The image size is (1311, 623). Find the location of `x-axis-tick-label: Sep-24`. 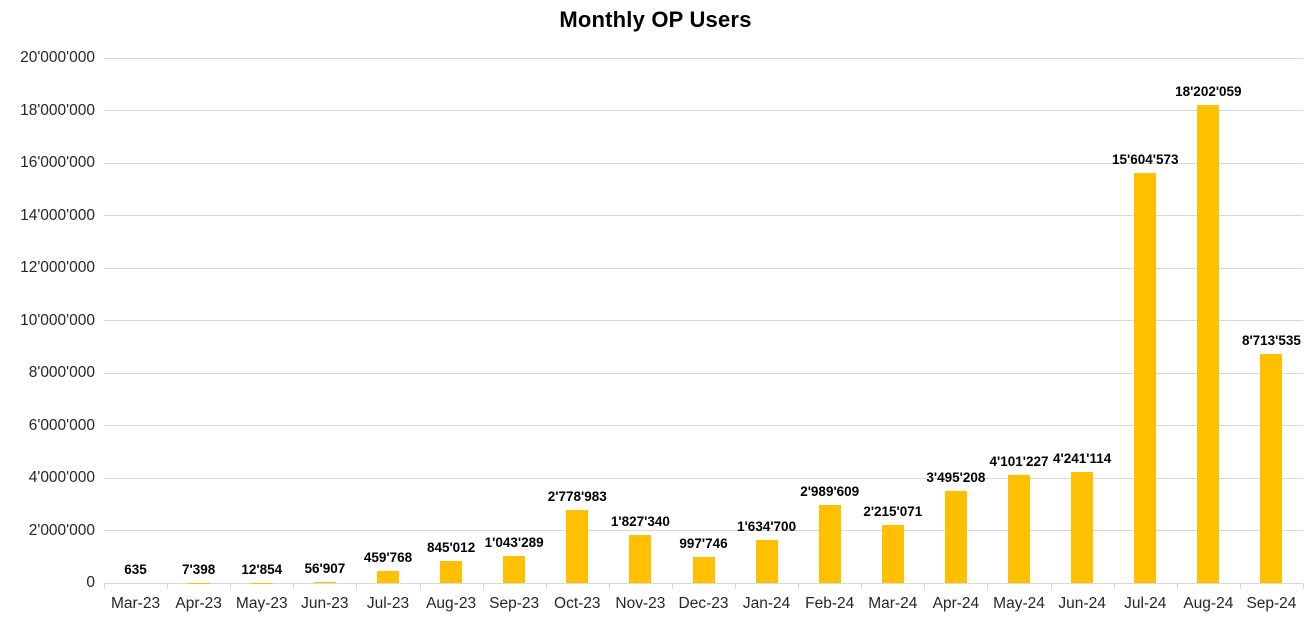

x-axis-tick-label: Sep-24 is located at coordinates (1271, 603).